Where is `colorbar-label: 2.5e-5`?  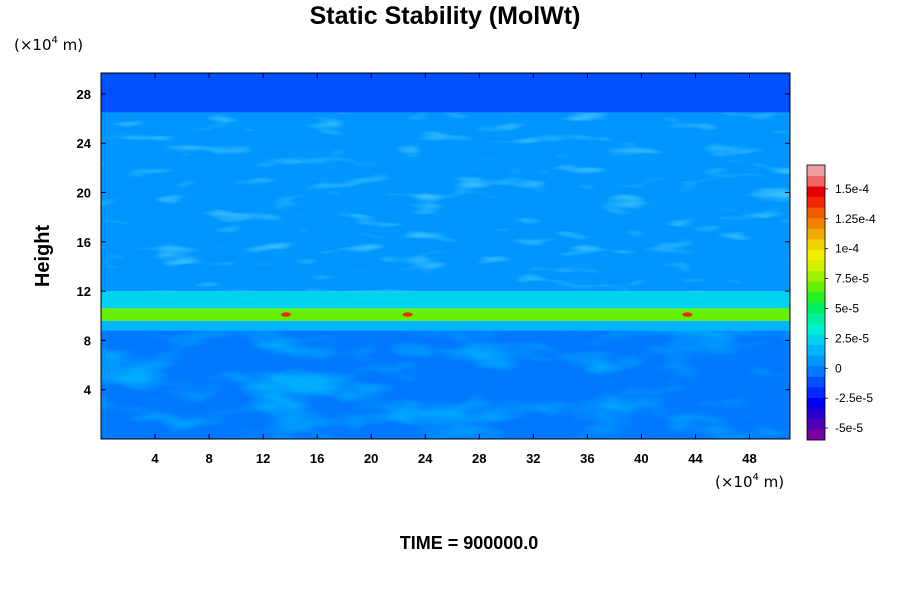 colorbar-label: 2.5e-5 is located at coordinates (852, 338).